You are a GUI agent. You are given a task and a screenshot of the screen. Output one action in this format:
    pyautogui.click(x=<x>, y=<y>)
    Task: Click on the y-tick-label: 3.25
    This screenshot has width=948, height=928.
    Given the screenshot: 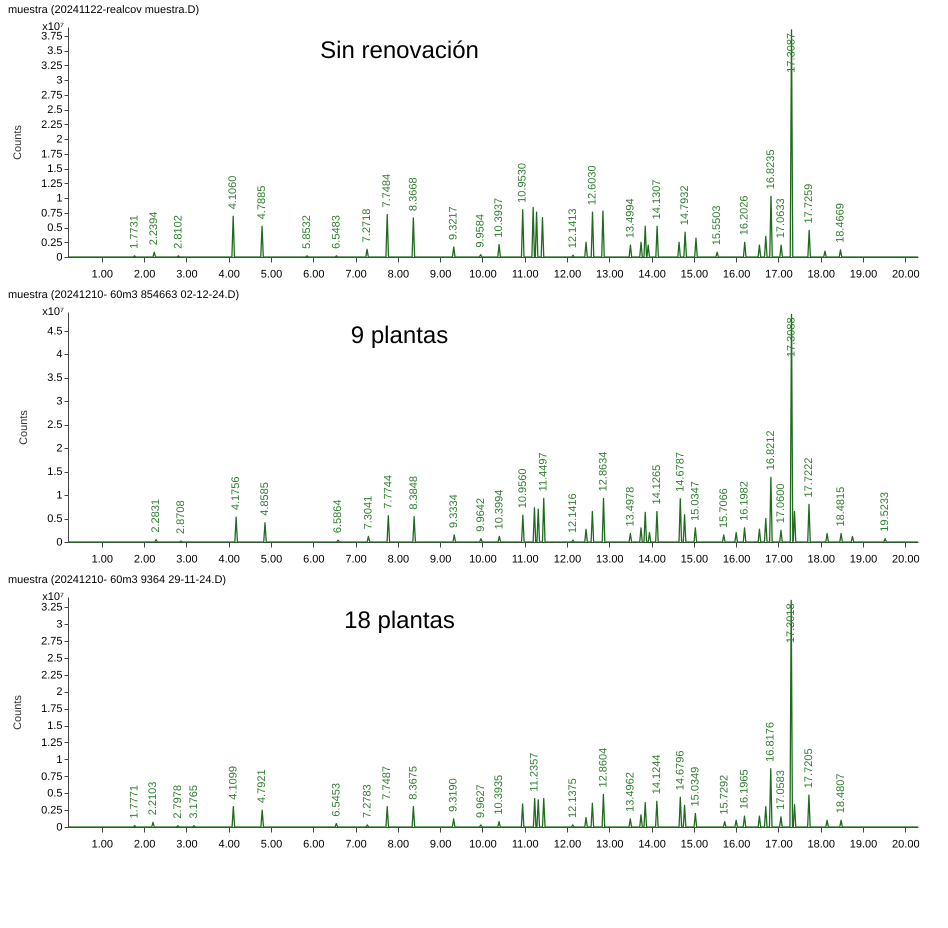 What is the action you would take?
    pyautogui.click(x=51, y=608)
    